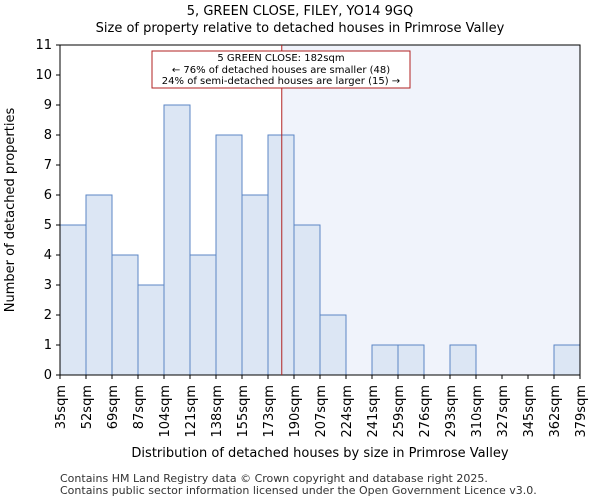 The width and height of the screenshot is (600, 500). Describe the element at coordinates (217, 411) in the screenshot. I see `x-tick-label: 138sqm` at that location.